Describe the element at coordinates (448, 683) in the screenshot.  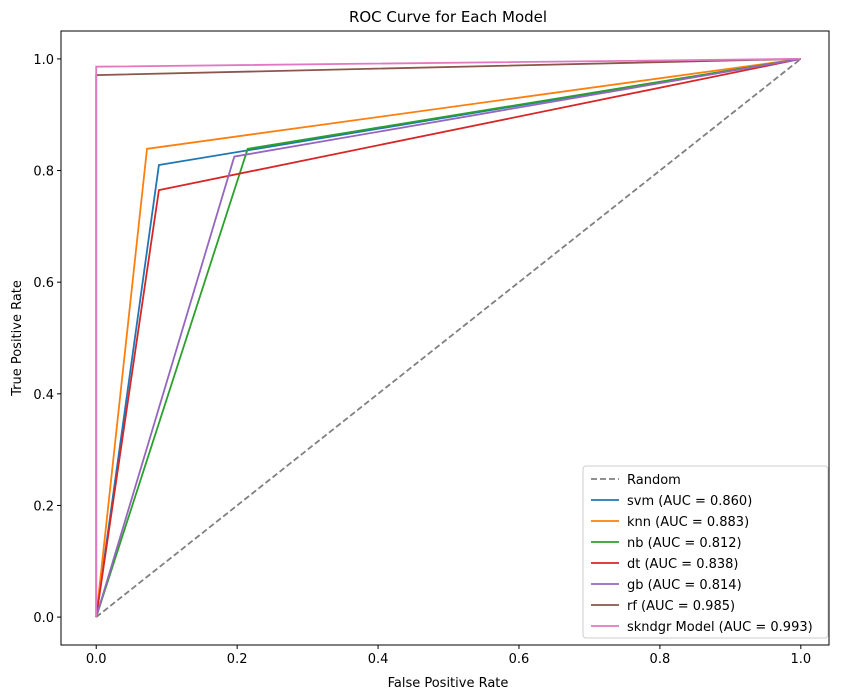
I see `x-axis-label: False Positive Rate` at that location.